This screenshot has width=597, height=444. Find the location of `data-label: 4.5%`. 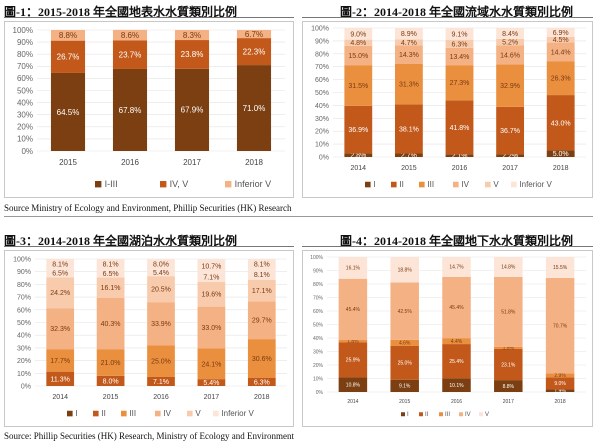

data-label: 4.5% is located at coordinates (561, 40).